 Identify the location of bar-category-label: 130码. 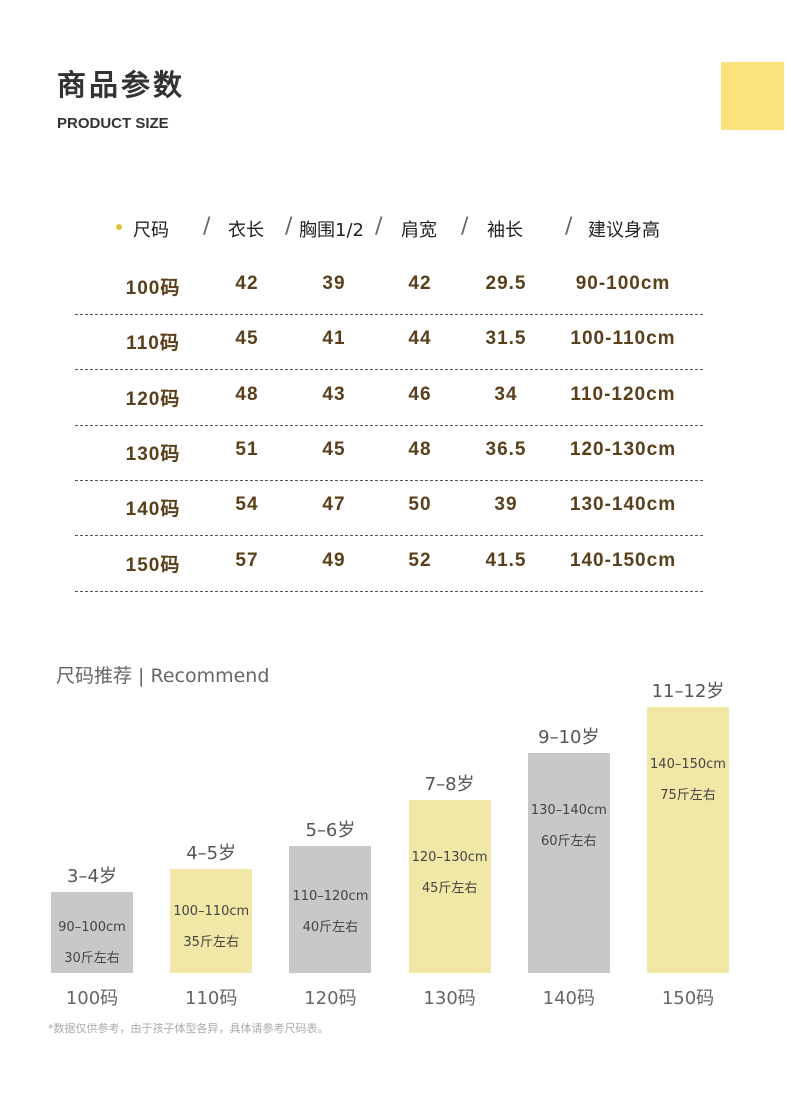
(449, 998).